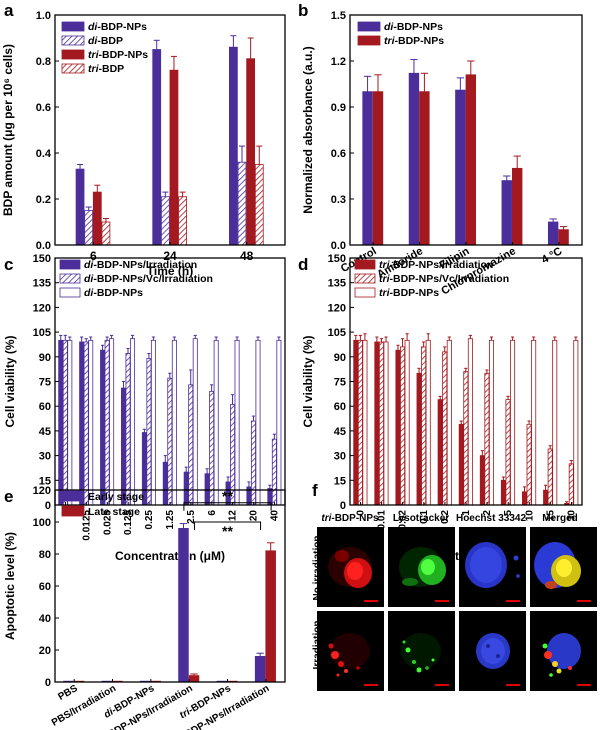 The image size is (600, 730). What do you see at coordinates (68, 693) in the screenshot?
I see `xtick-label-e-0: PBS` at bounding box center [68, 693].